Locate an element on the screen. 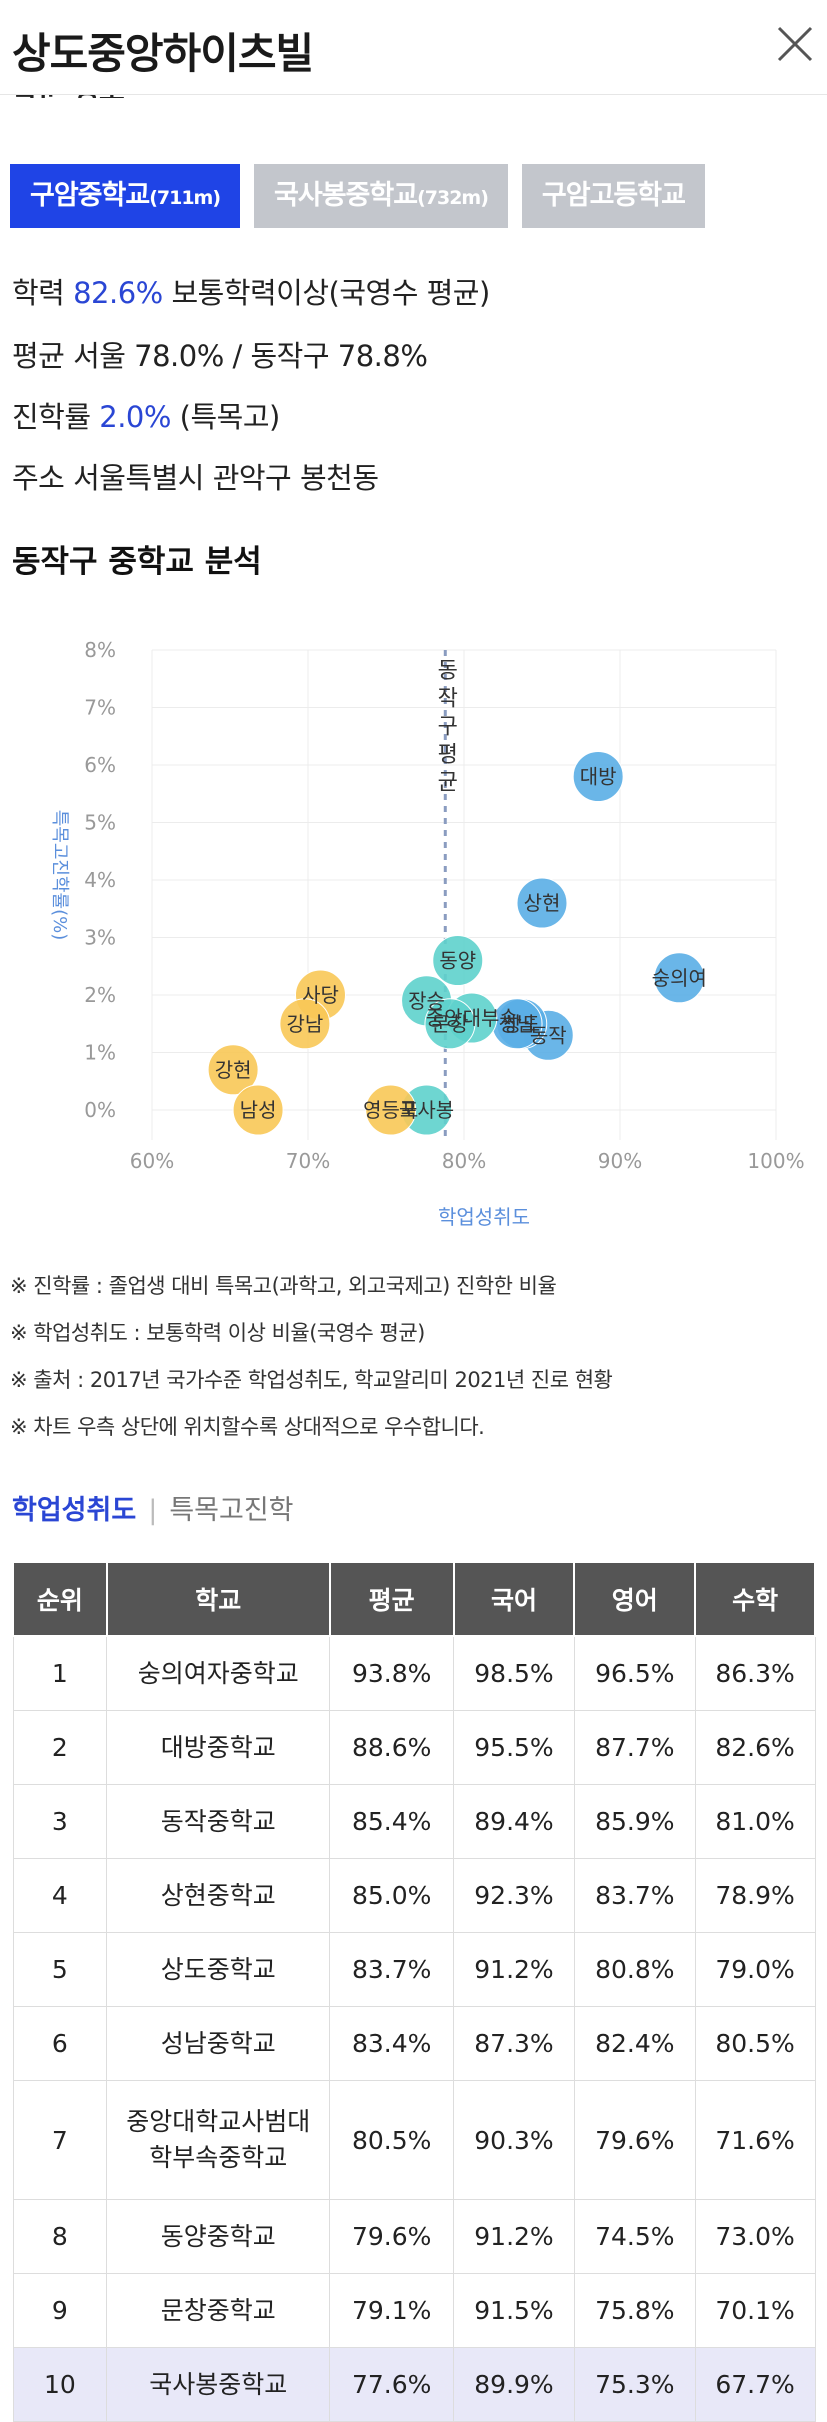 Image resolution: width=827 pixels, height=2422 pixels. rank-cell: 6 is located at coordinates (60, 2043).